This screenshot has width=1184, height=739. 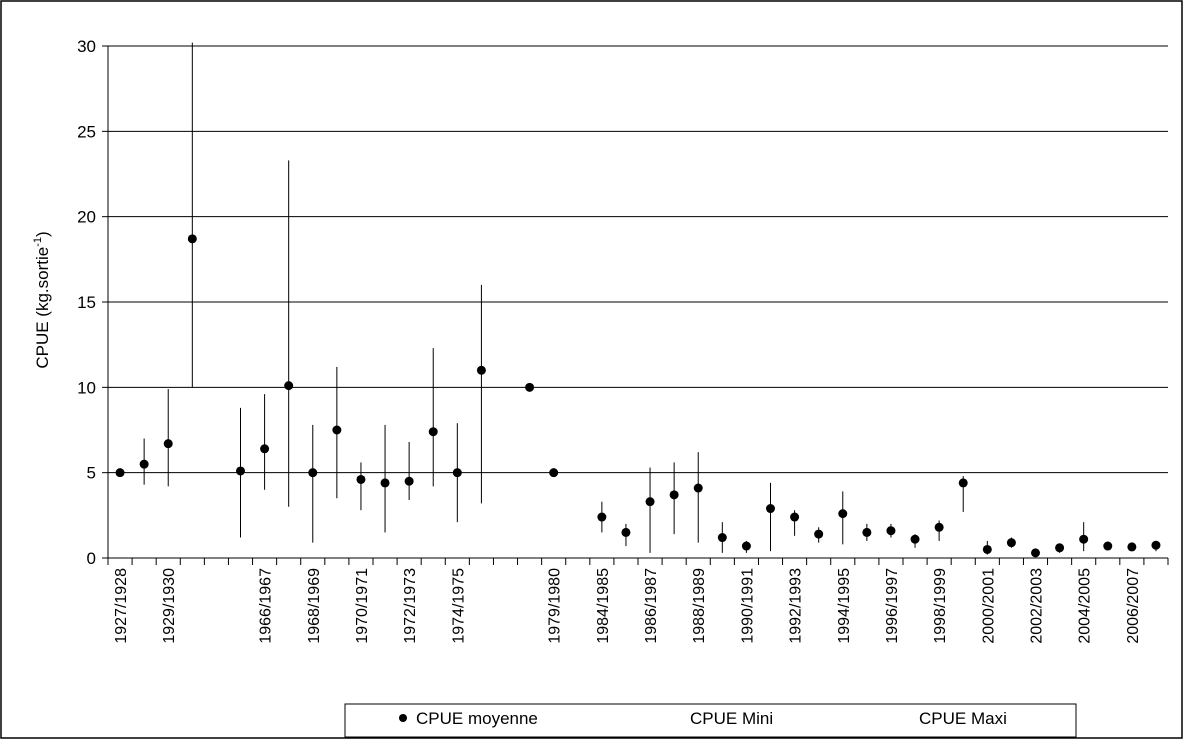 What do you see at coordinates (963, 718) in the screenshot?
I see `legend-label-cpue-maxi: CPUE Maxi` at bounding box center [963, 718].